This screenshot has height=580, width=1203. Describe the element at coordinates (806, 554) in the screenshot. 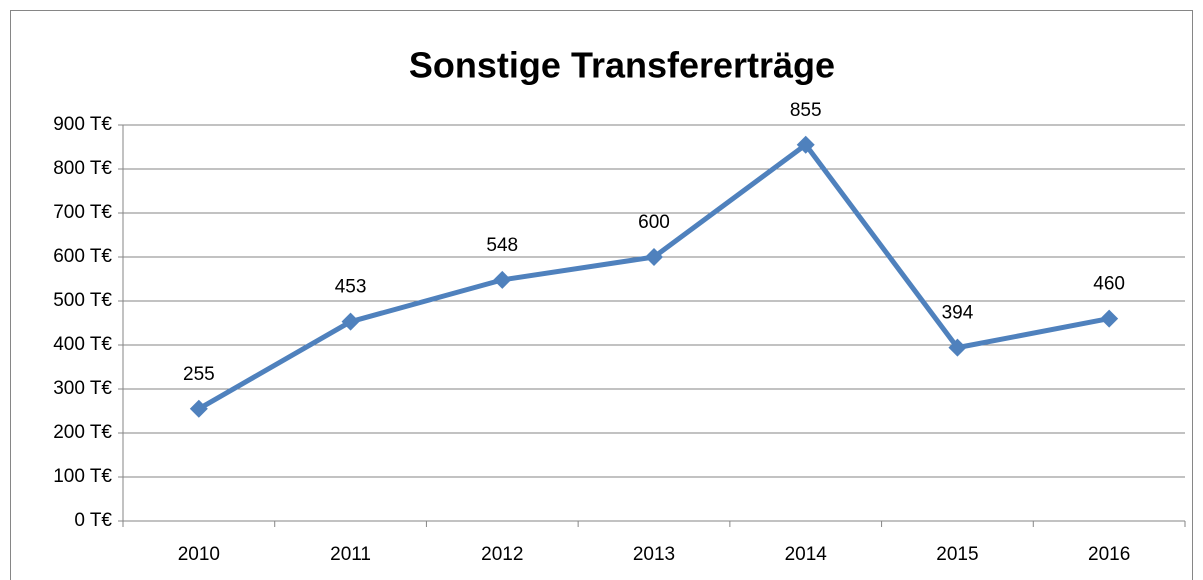

I see `x-tick-label: 2014` at that location.